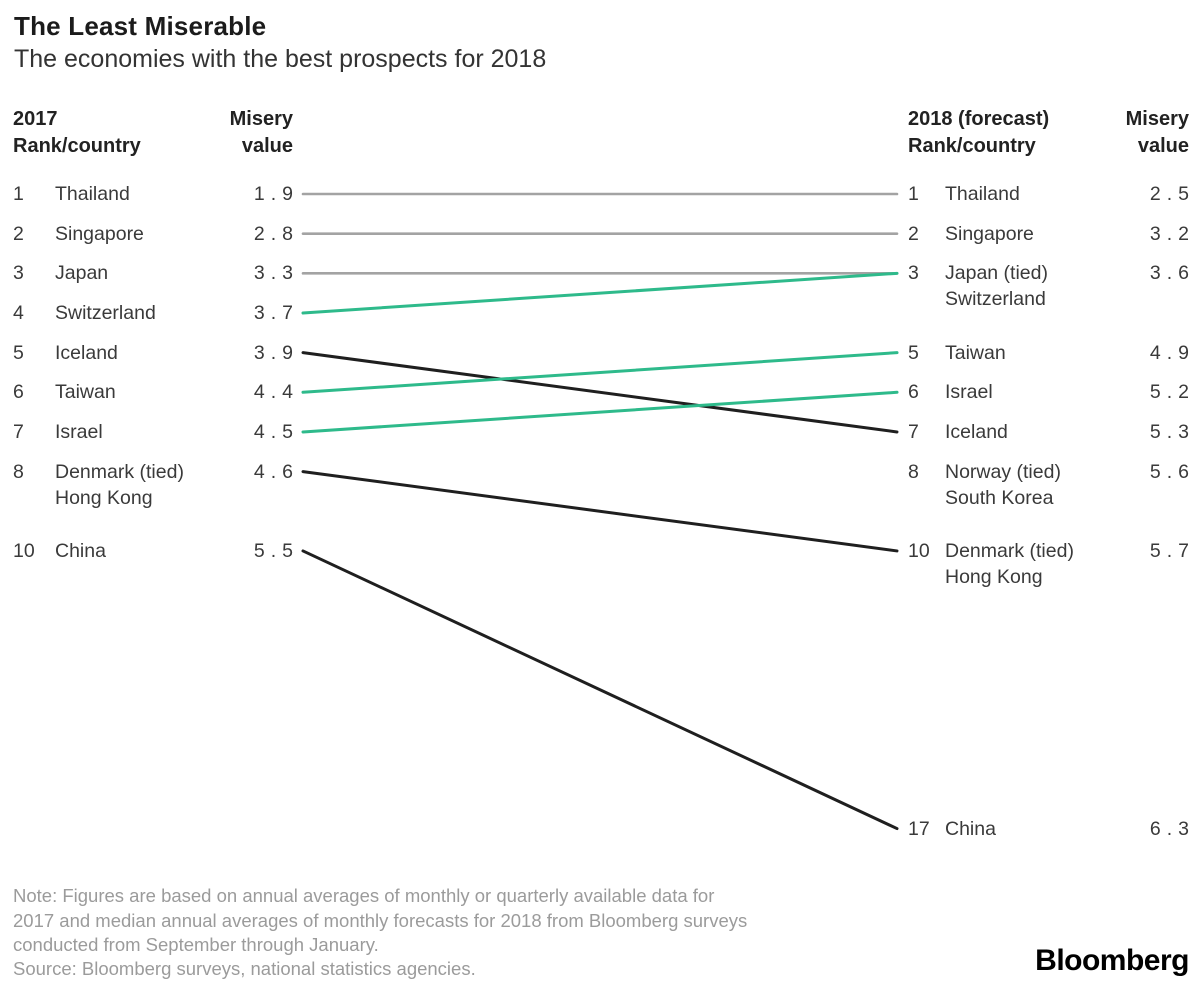 The width and height of the screenshot is (1200, 997). I want to click on misery-value-cell: 4.5, so click(276, 431).